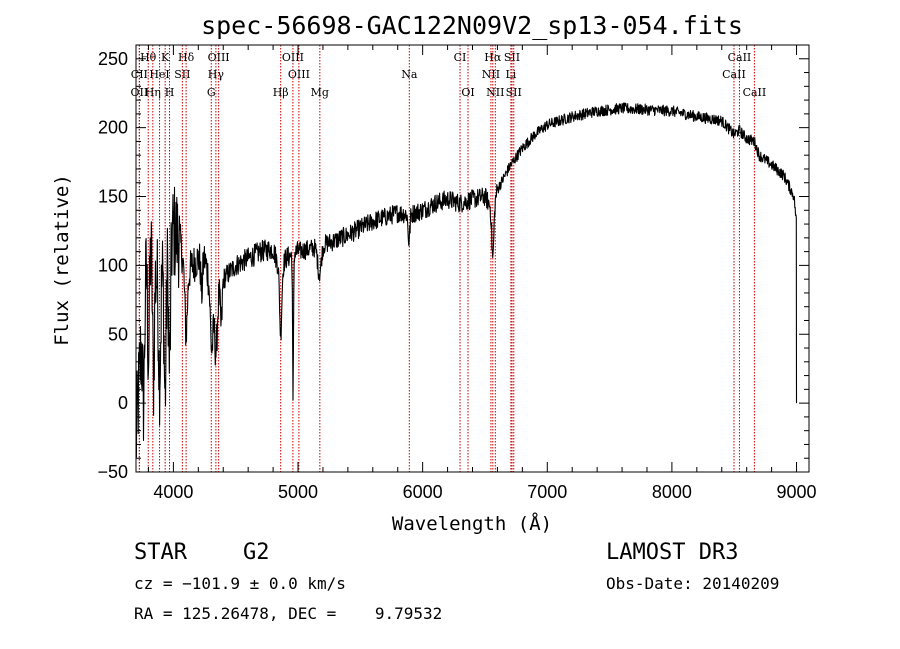 This screenshot has width=900, height=649. Describe the element at coordinates (672, 552) in the screenshot. I see `survey-name: LAMOST DR3` at that location.